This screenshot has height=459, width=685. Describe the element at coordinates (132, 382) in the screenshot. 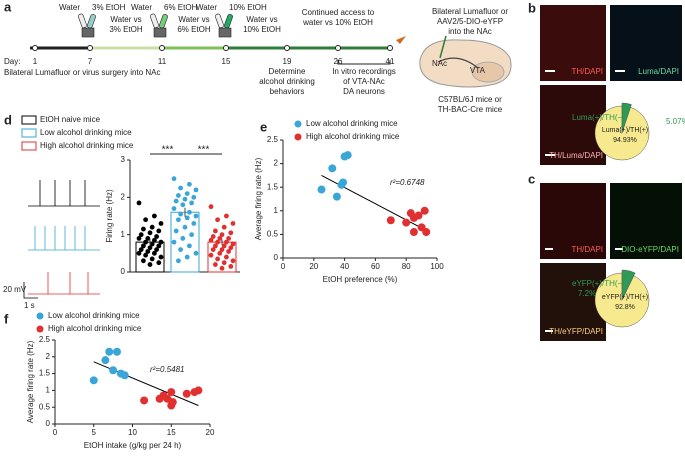

I see `axis` at that location.